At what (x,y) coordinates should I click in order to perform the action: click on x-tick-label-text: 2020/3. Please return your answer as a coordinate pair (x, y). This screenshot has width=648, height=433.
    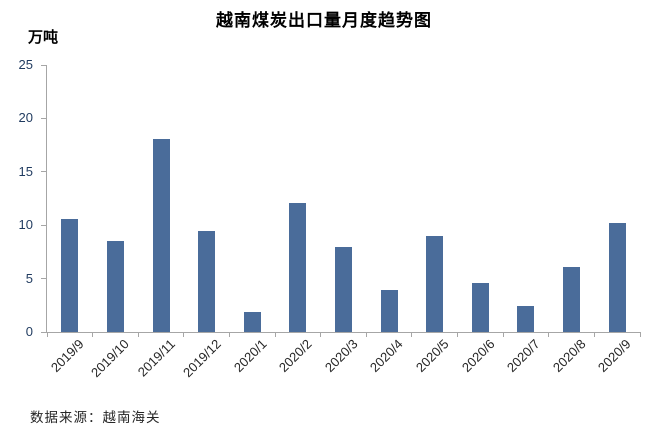
    Looking at the image, I should click on (341, 356).